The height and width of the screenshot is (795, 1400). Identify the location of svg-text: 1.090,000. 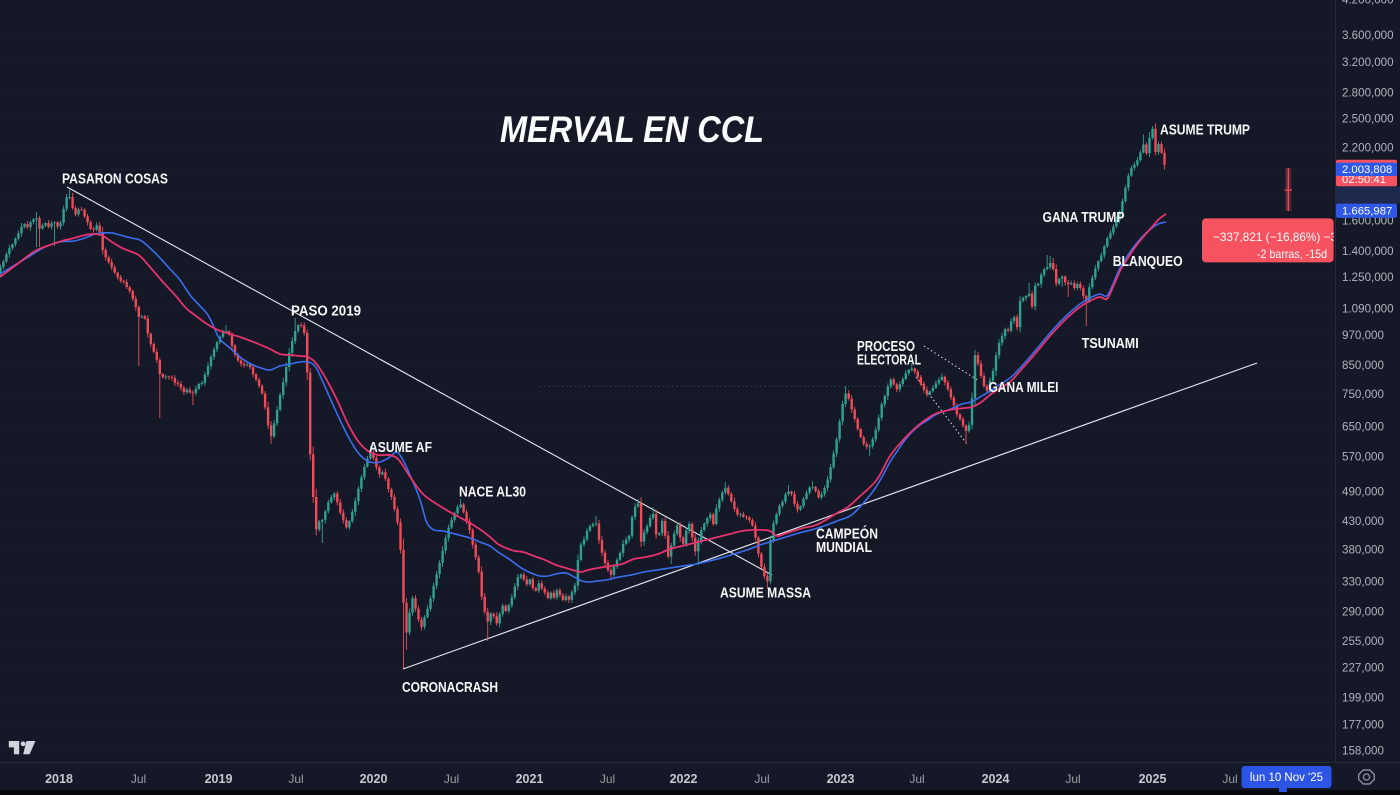
(1368, 308).